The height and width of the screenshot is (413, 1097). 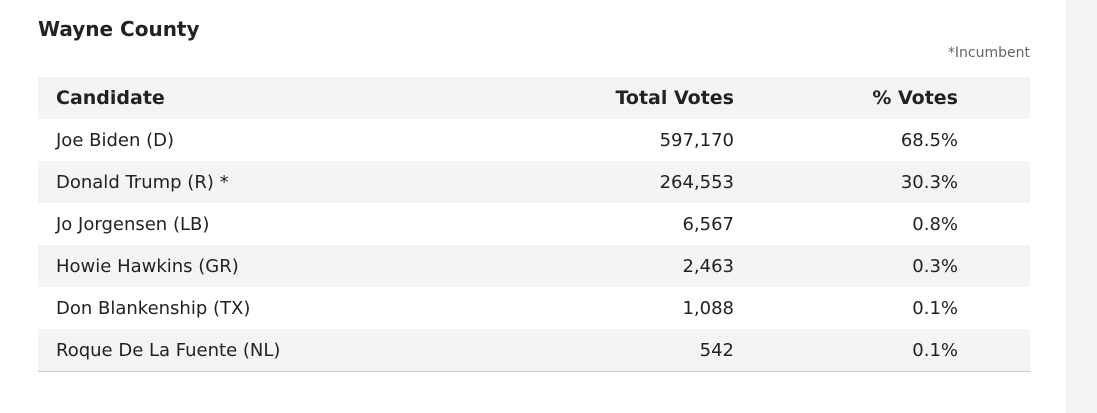 I want to click on cell: Don Blankenship (TX), so click(x=153, y=308).